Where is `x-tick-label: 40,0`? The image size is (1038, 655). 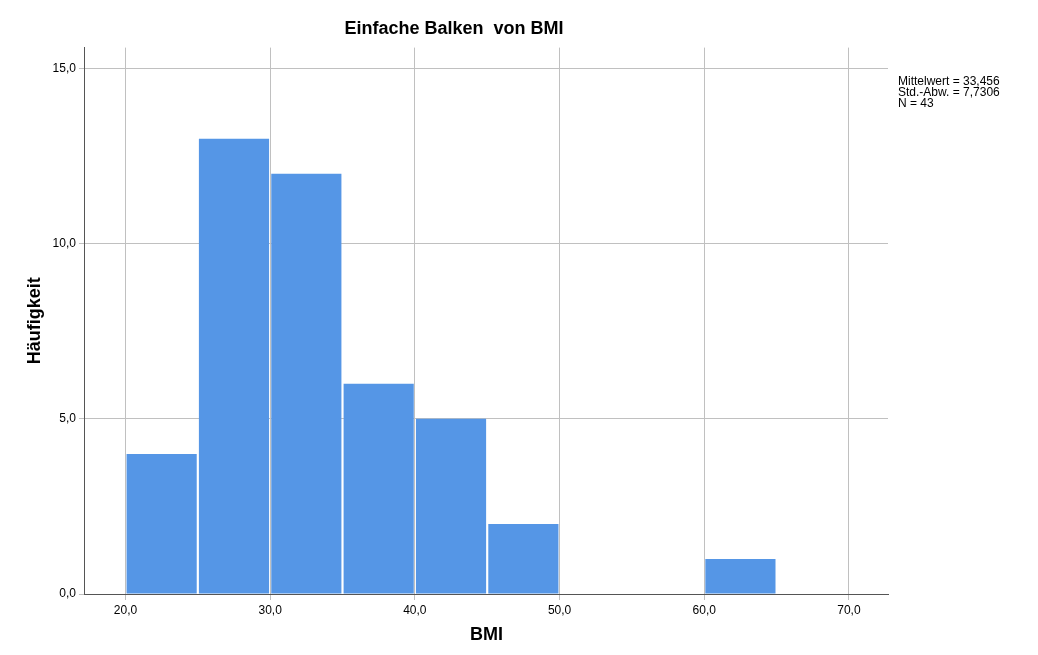
x-tick-label: 40,0 is located at coordinates (415, 609).